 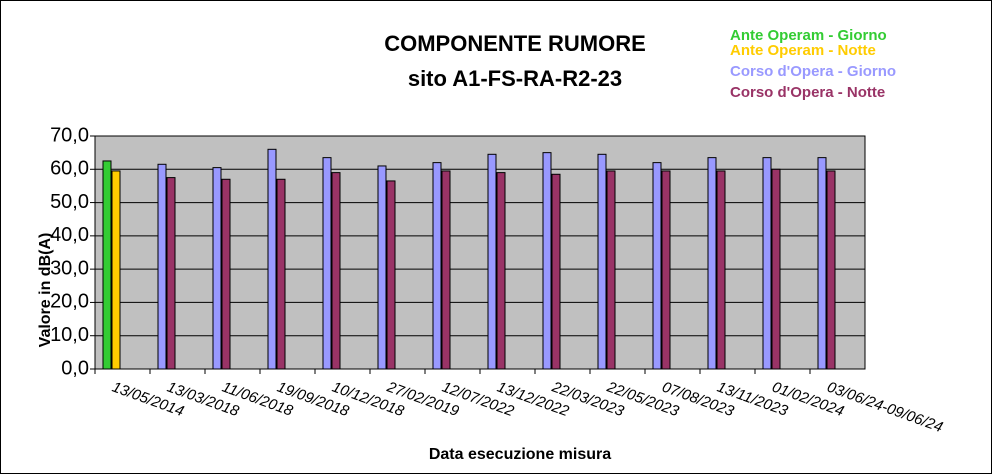 What do you see at coordinates (69, 169) in the screenshot?
I see `y-tick-label: 60,0` at bounding box center [69, 169].